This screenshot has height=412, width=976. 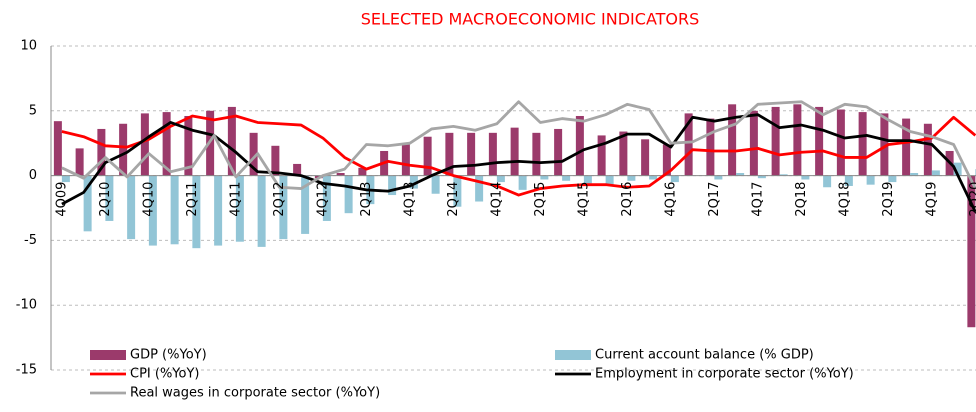 I want to click on x-tick-label: 2Q10, so click(x=105, y=199).